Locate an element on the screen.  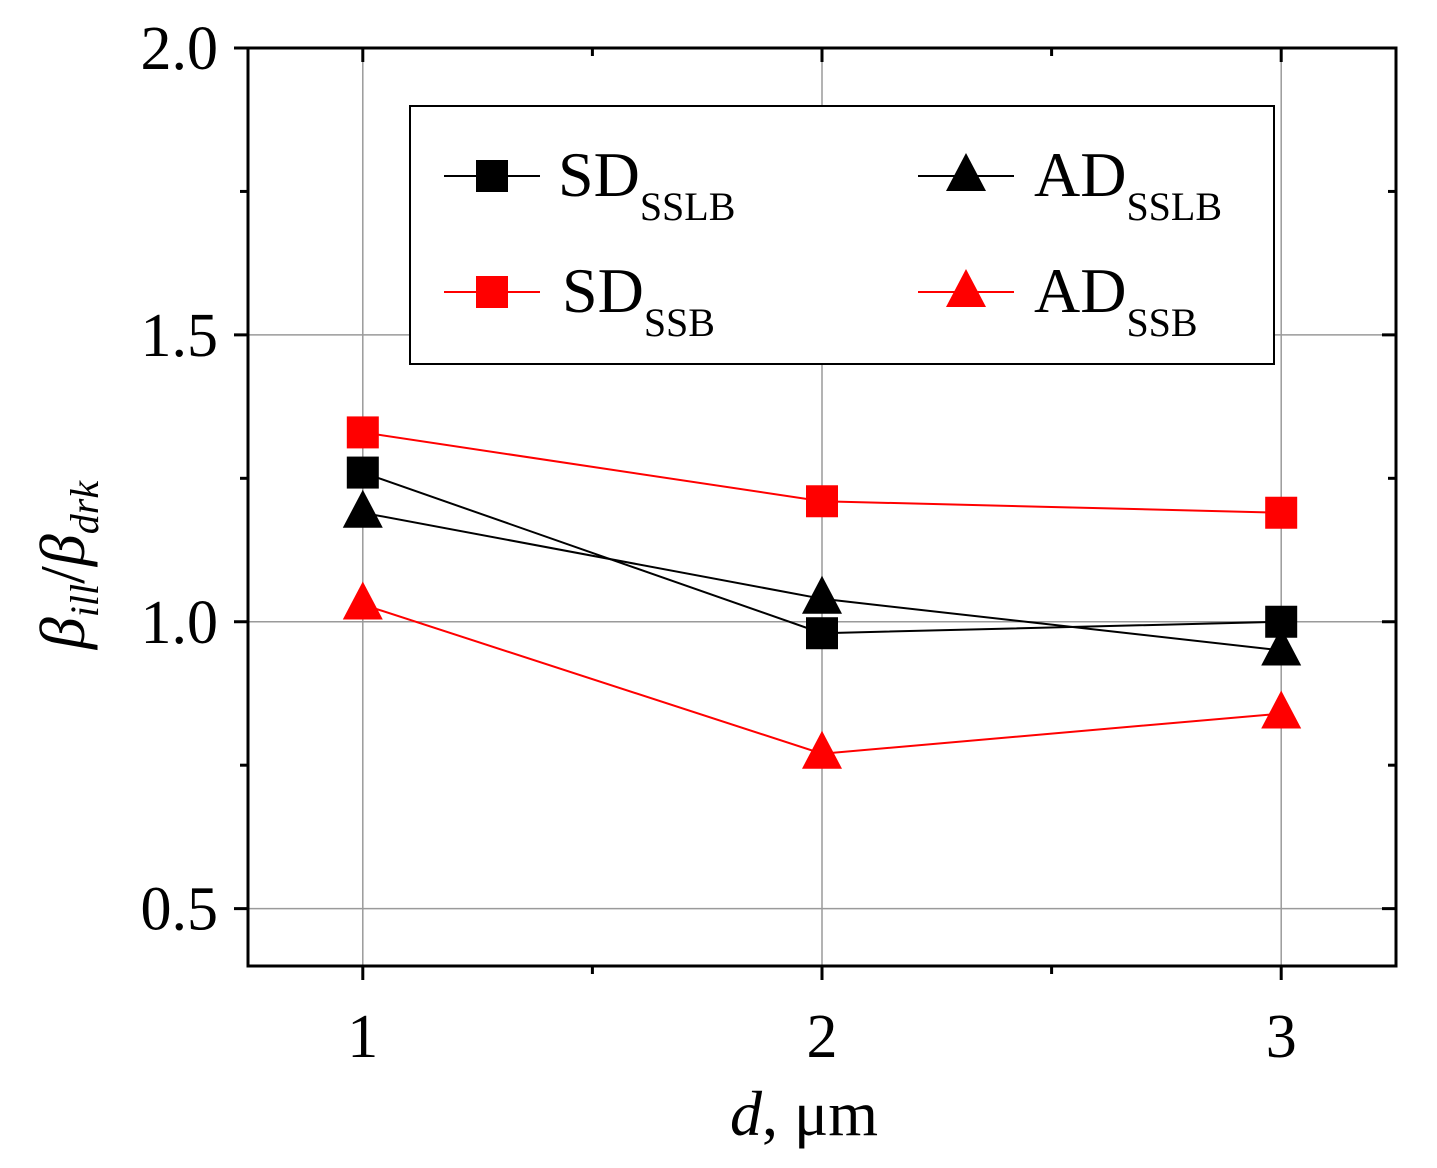
x-tick-label-2: 2 is located at coordinates (822, 1037).